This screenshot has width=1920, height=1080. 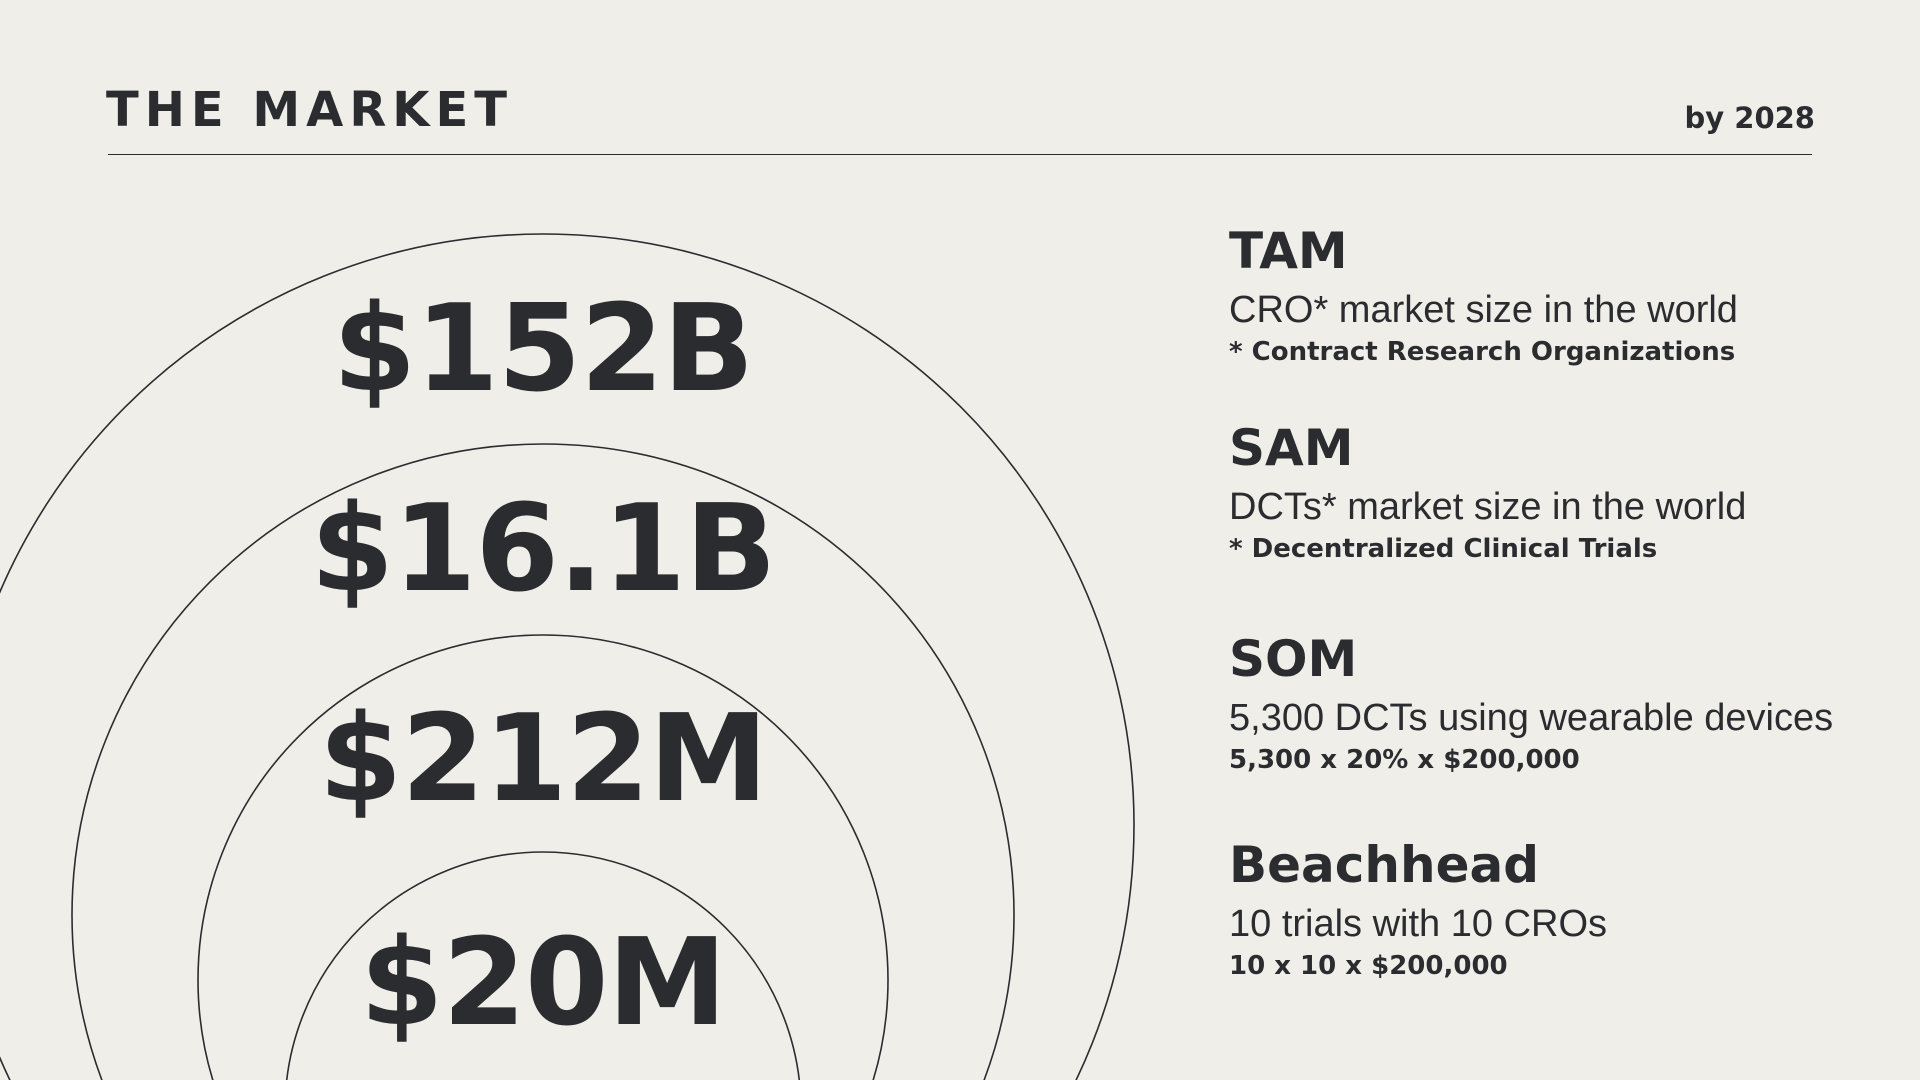 What do you see at coordinates (1488, 507) in the screenshot?
I see `legend-description: DCTs* market size in the world` at bounding box center [1488, 507].